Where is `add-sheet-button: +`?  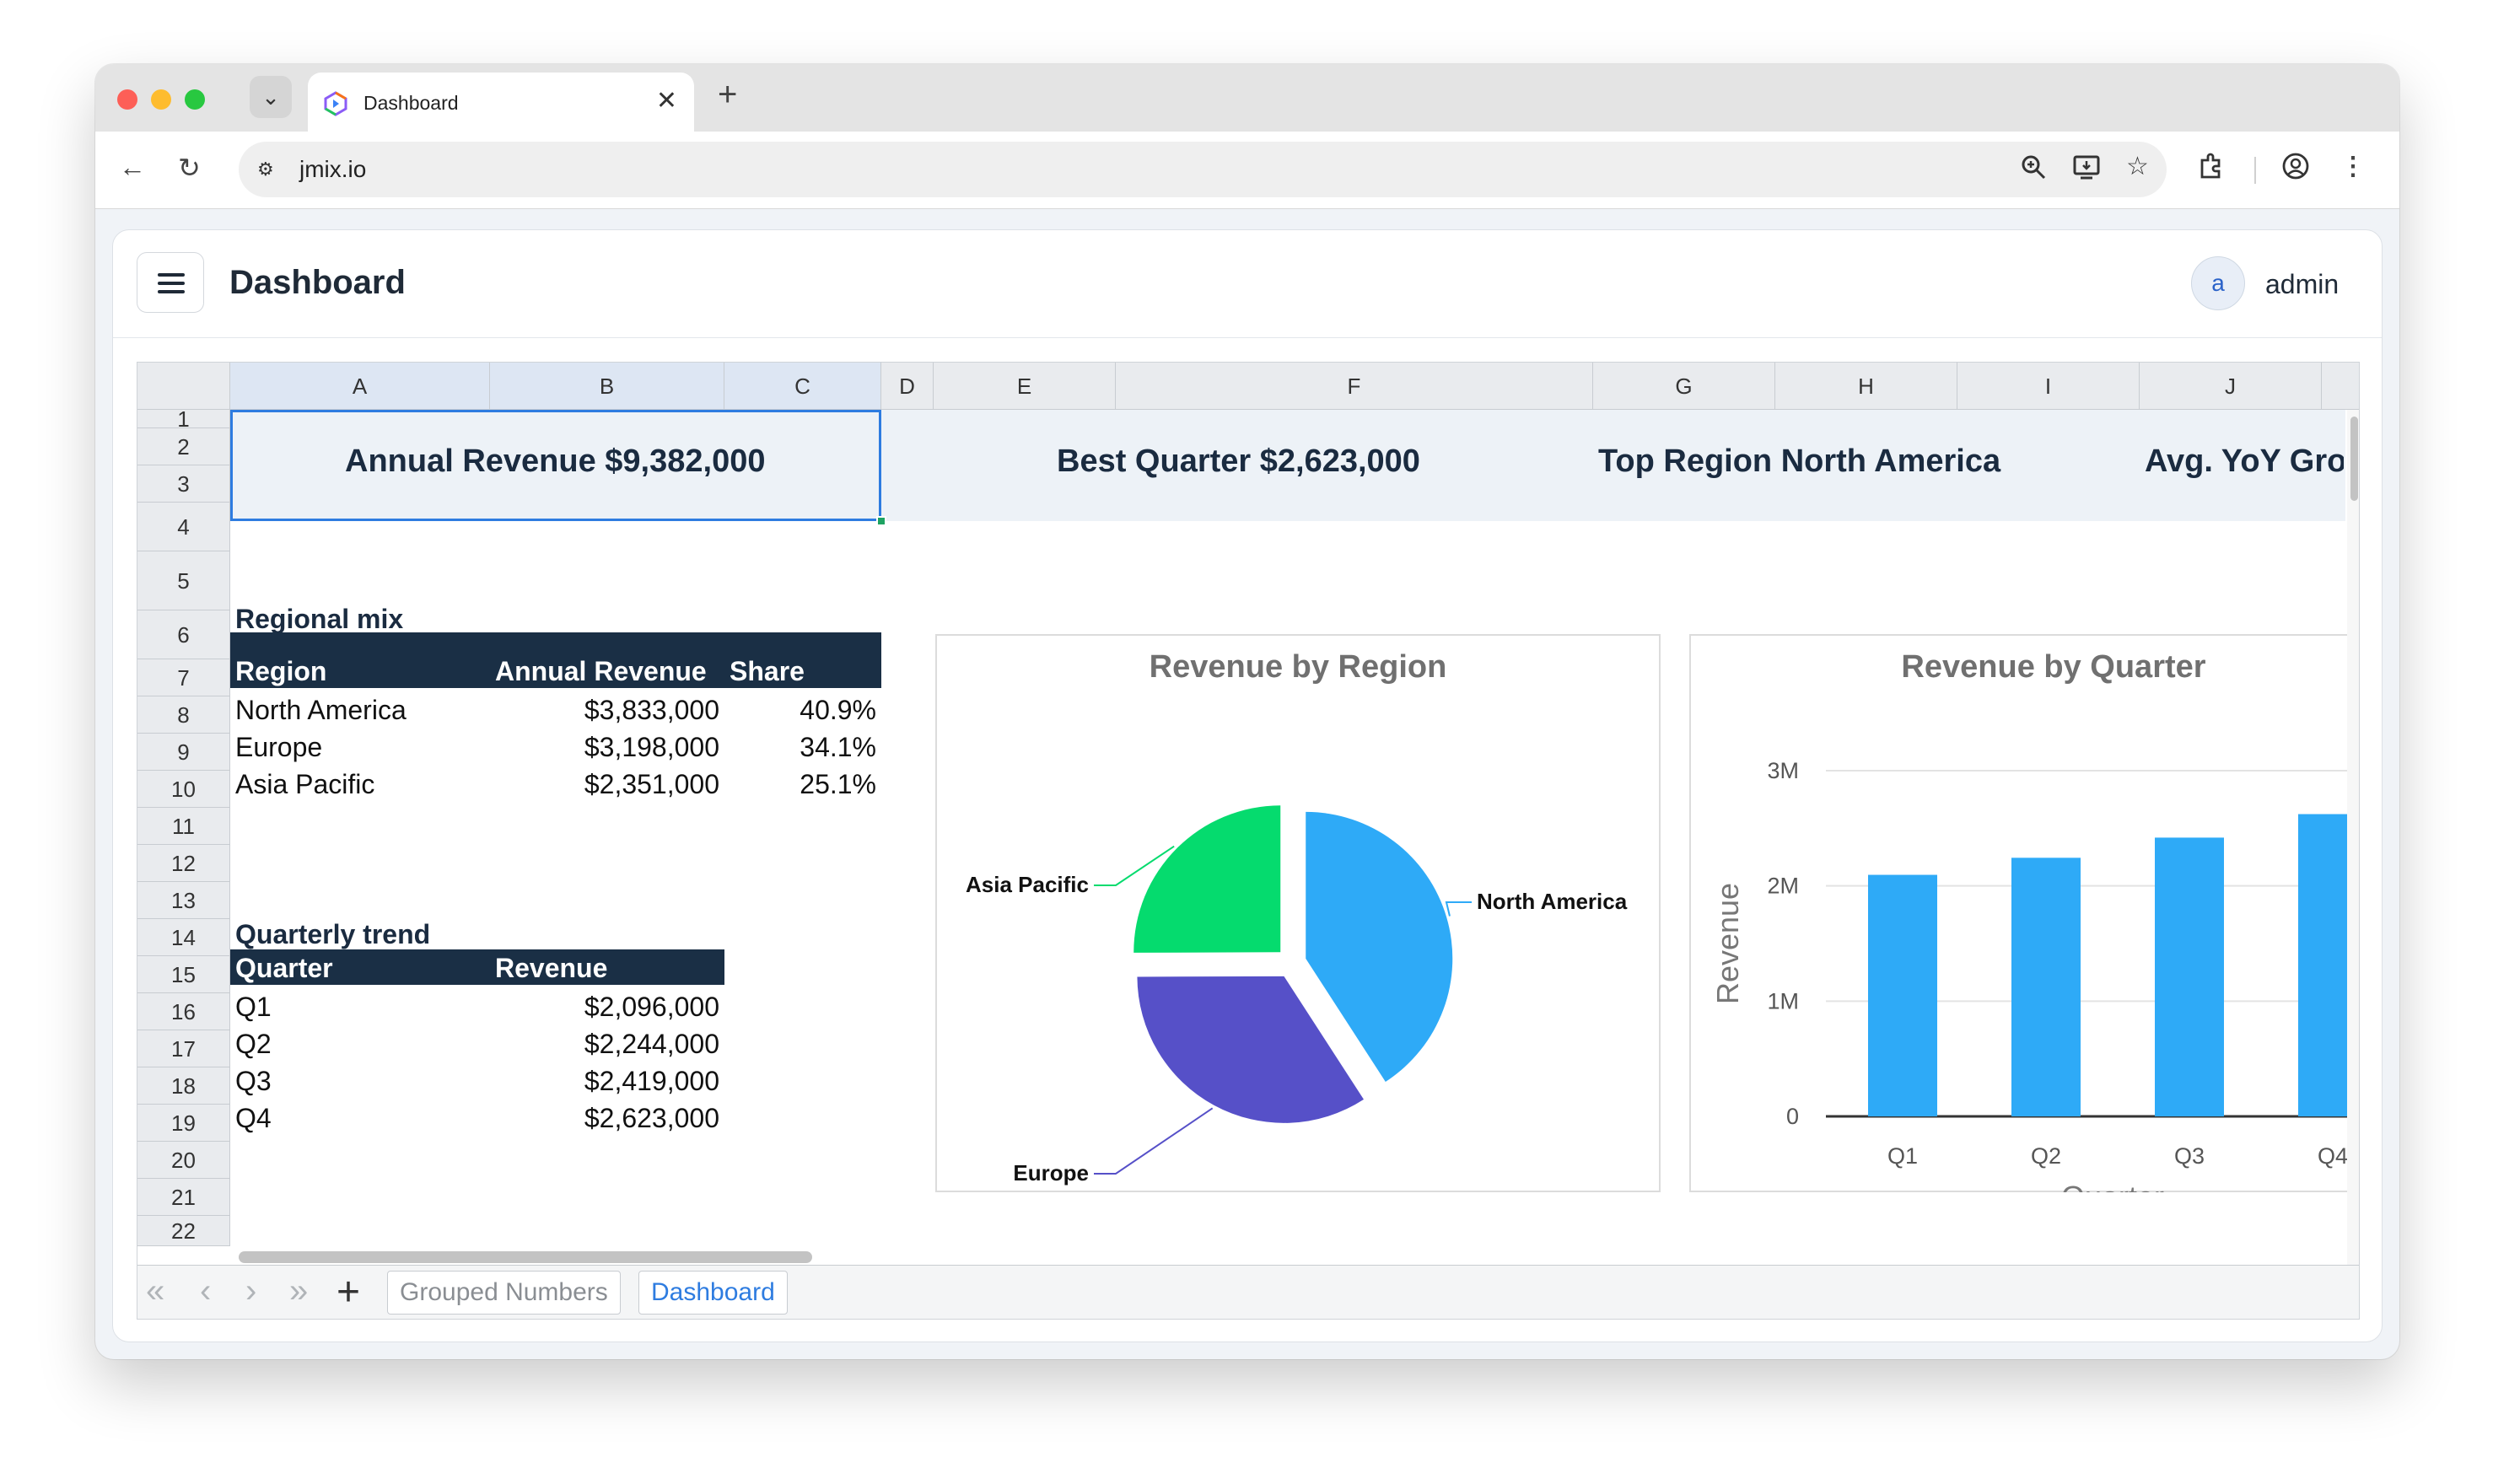
add-sheet-button: + is located at coordinates (349, 1292).